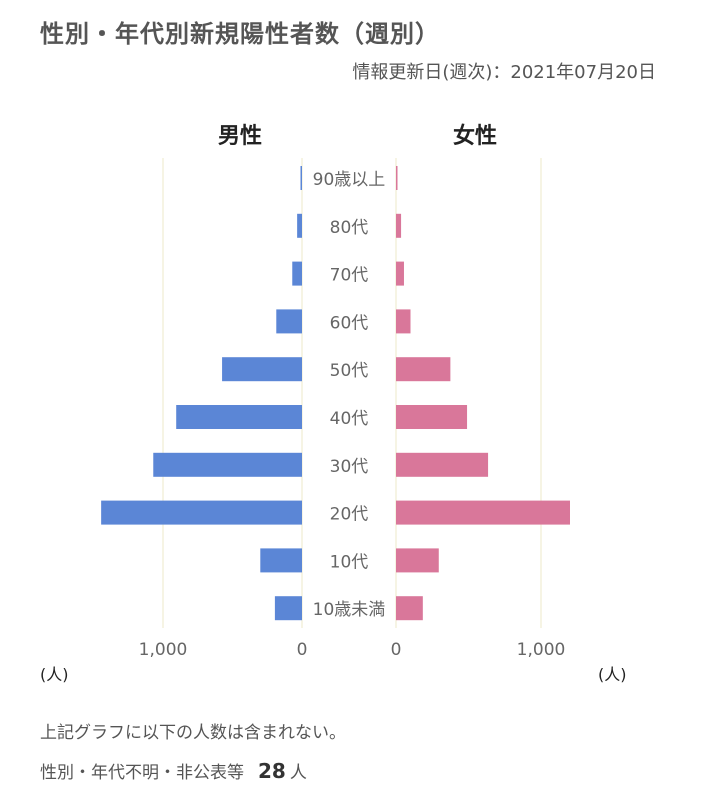 The height and width of the screenshot is (800, 702). Describe the element at coordinates (163, 650) in the screenshot. I see `male-tick-1000: 1,000` at that location.